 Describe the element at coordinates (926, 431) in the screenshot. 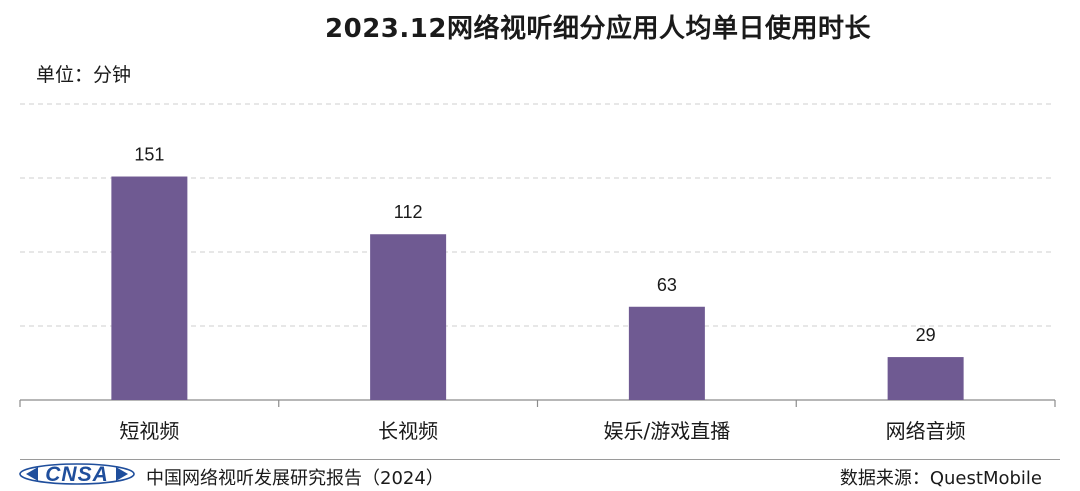

I see `category-label: 网络音频` at that location.